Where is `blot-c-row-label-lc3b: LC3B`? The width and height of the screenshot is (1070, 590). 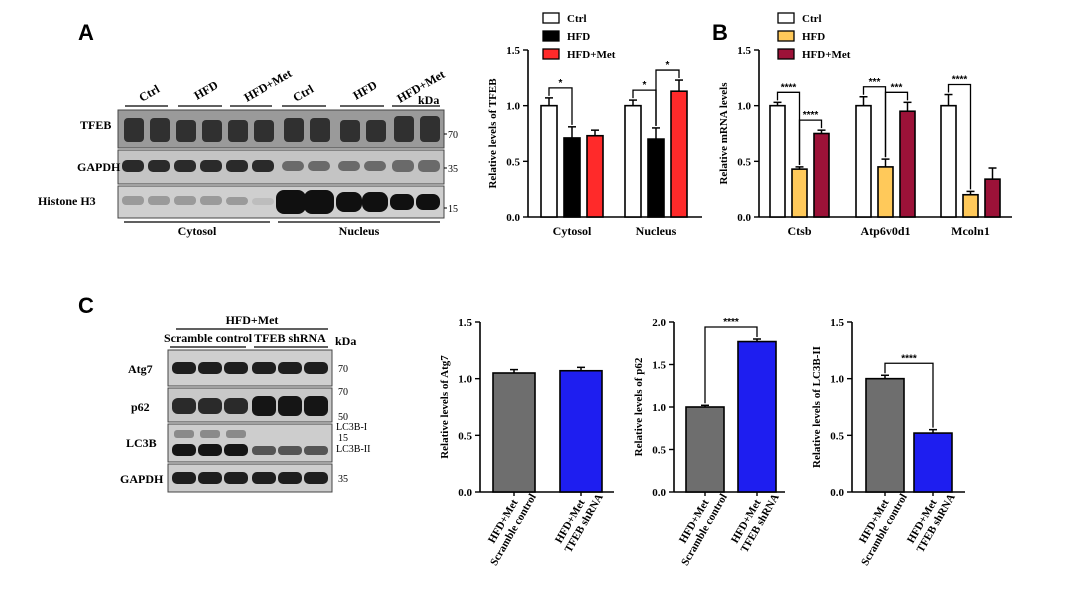 blot-c-row-label-lc3b: LC3B is located at coordinates (141, 443).